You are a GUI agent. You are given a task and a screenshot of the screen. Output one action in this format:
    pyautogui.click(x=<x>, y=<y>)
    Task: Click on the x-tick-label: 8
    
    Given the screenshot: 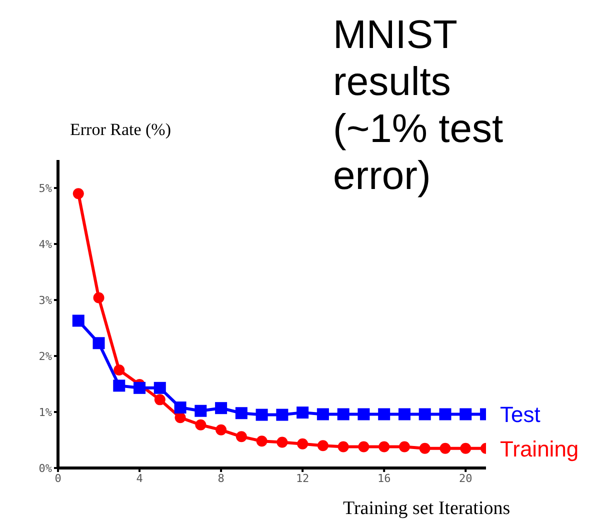 What is the action you would take?
    pyautogui.click(x=221, y=478)
    